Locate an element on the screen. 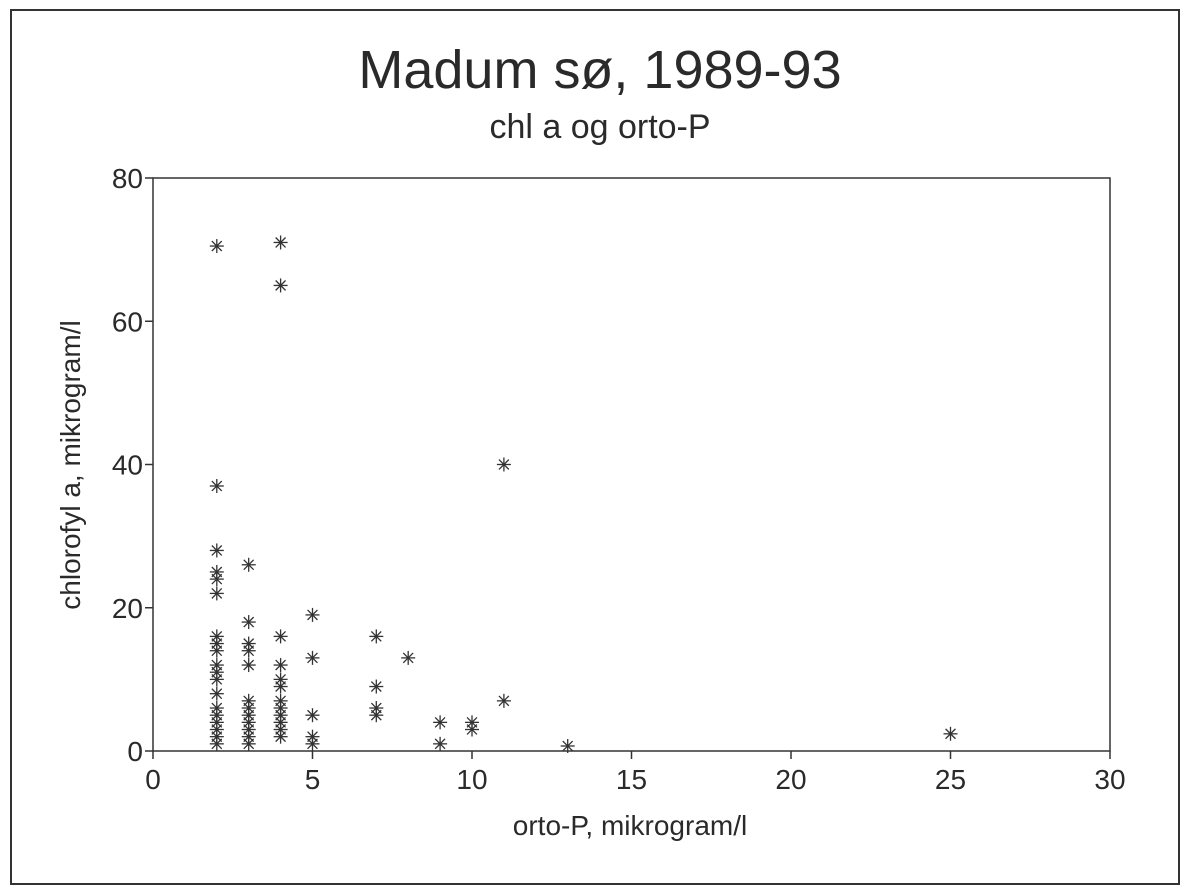  x-tick-label: 10 is located at coordinates (471, 779).